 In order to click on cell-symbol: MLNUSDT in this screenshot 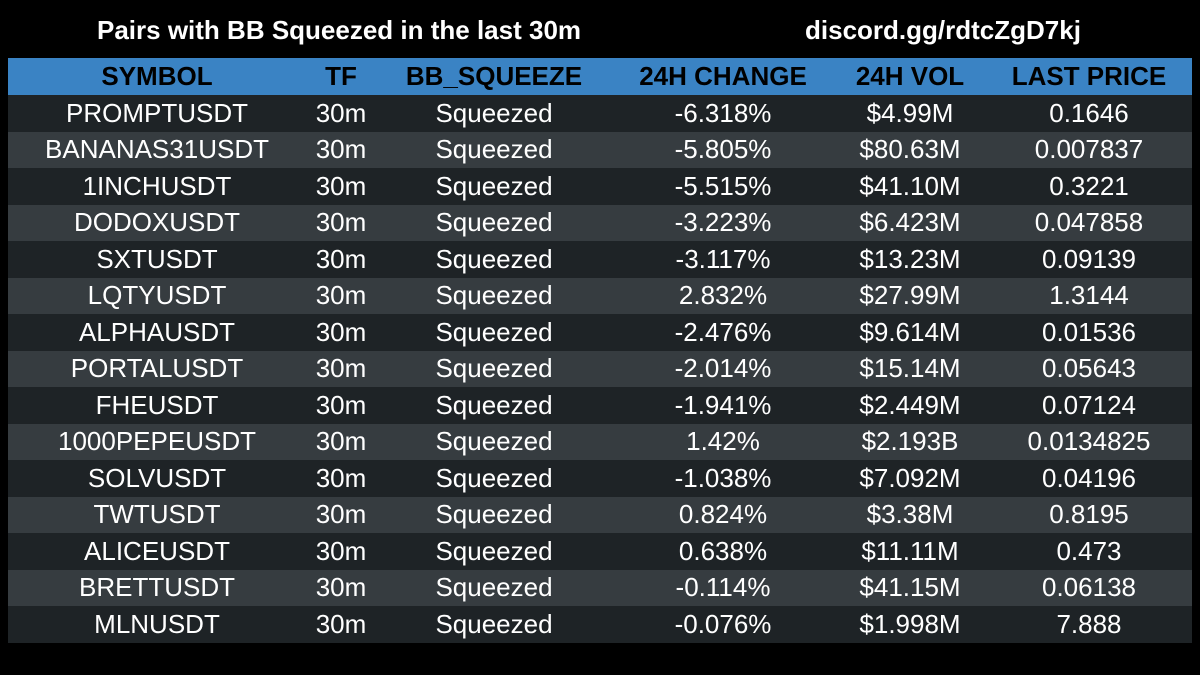, I will do `click(157, 623)`.